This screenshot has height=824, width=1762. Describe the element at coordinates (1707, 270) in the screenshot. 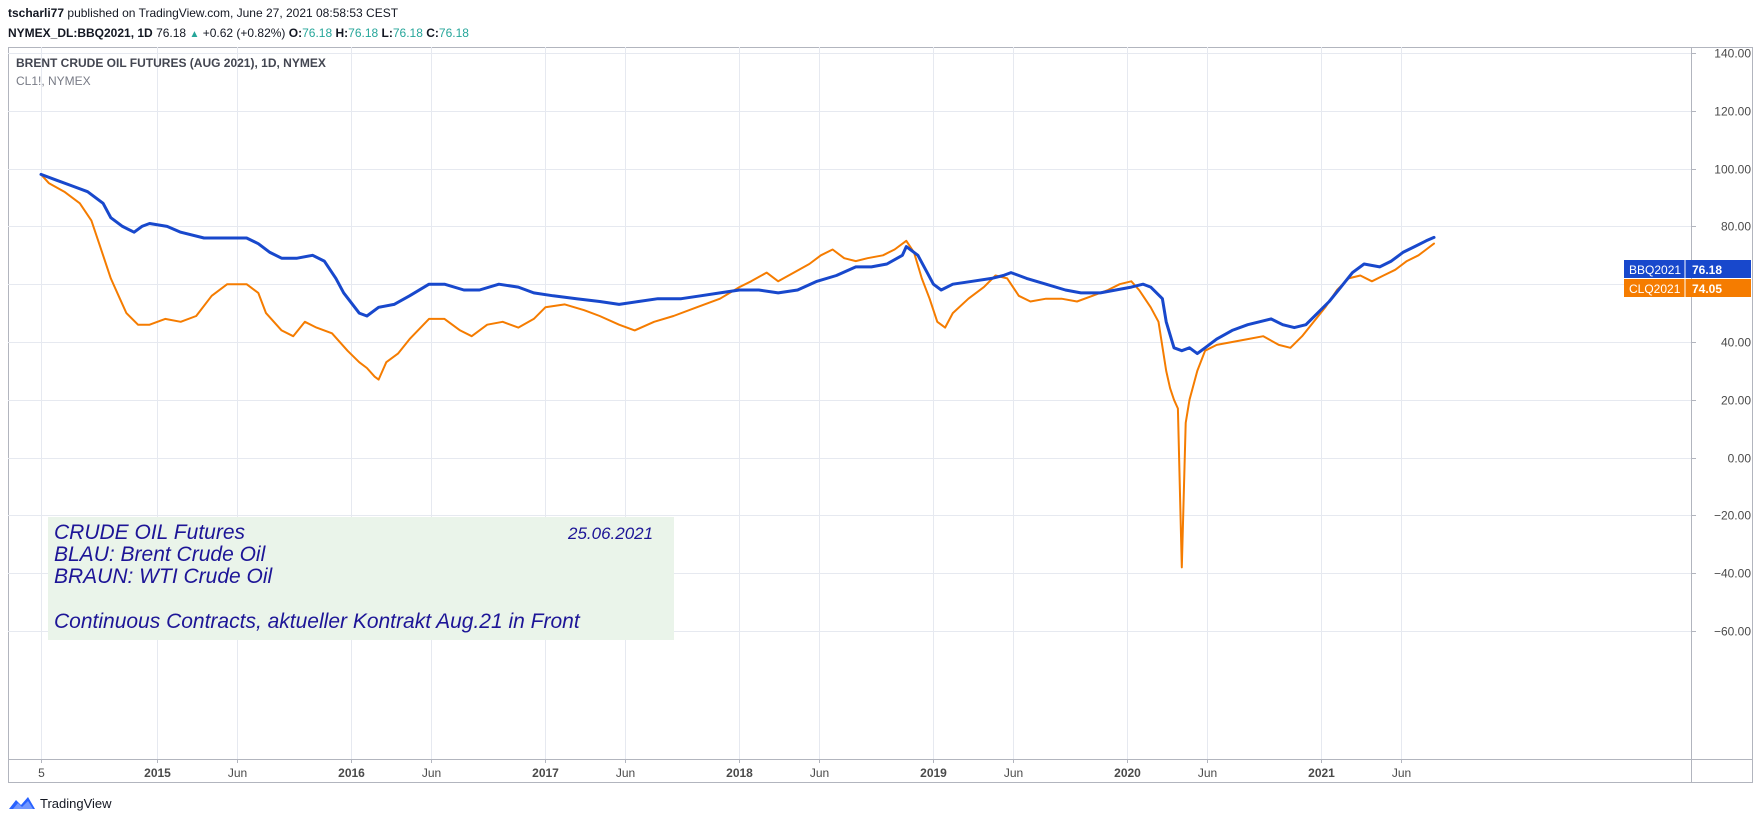

I see `tag-brent-value: 76.18` at that location.